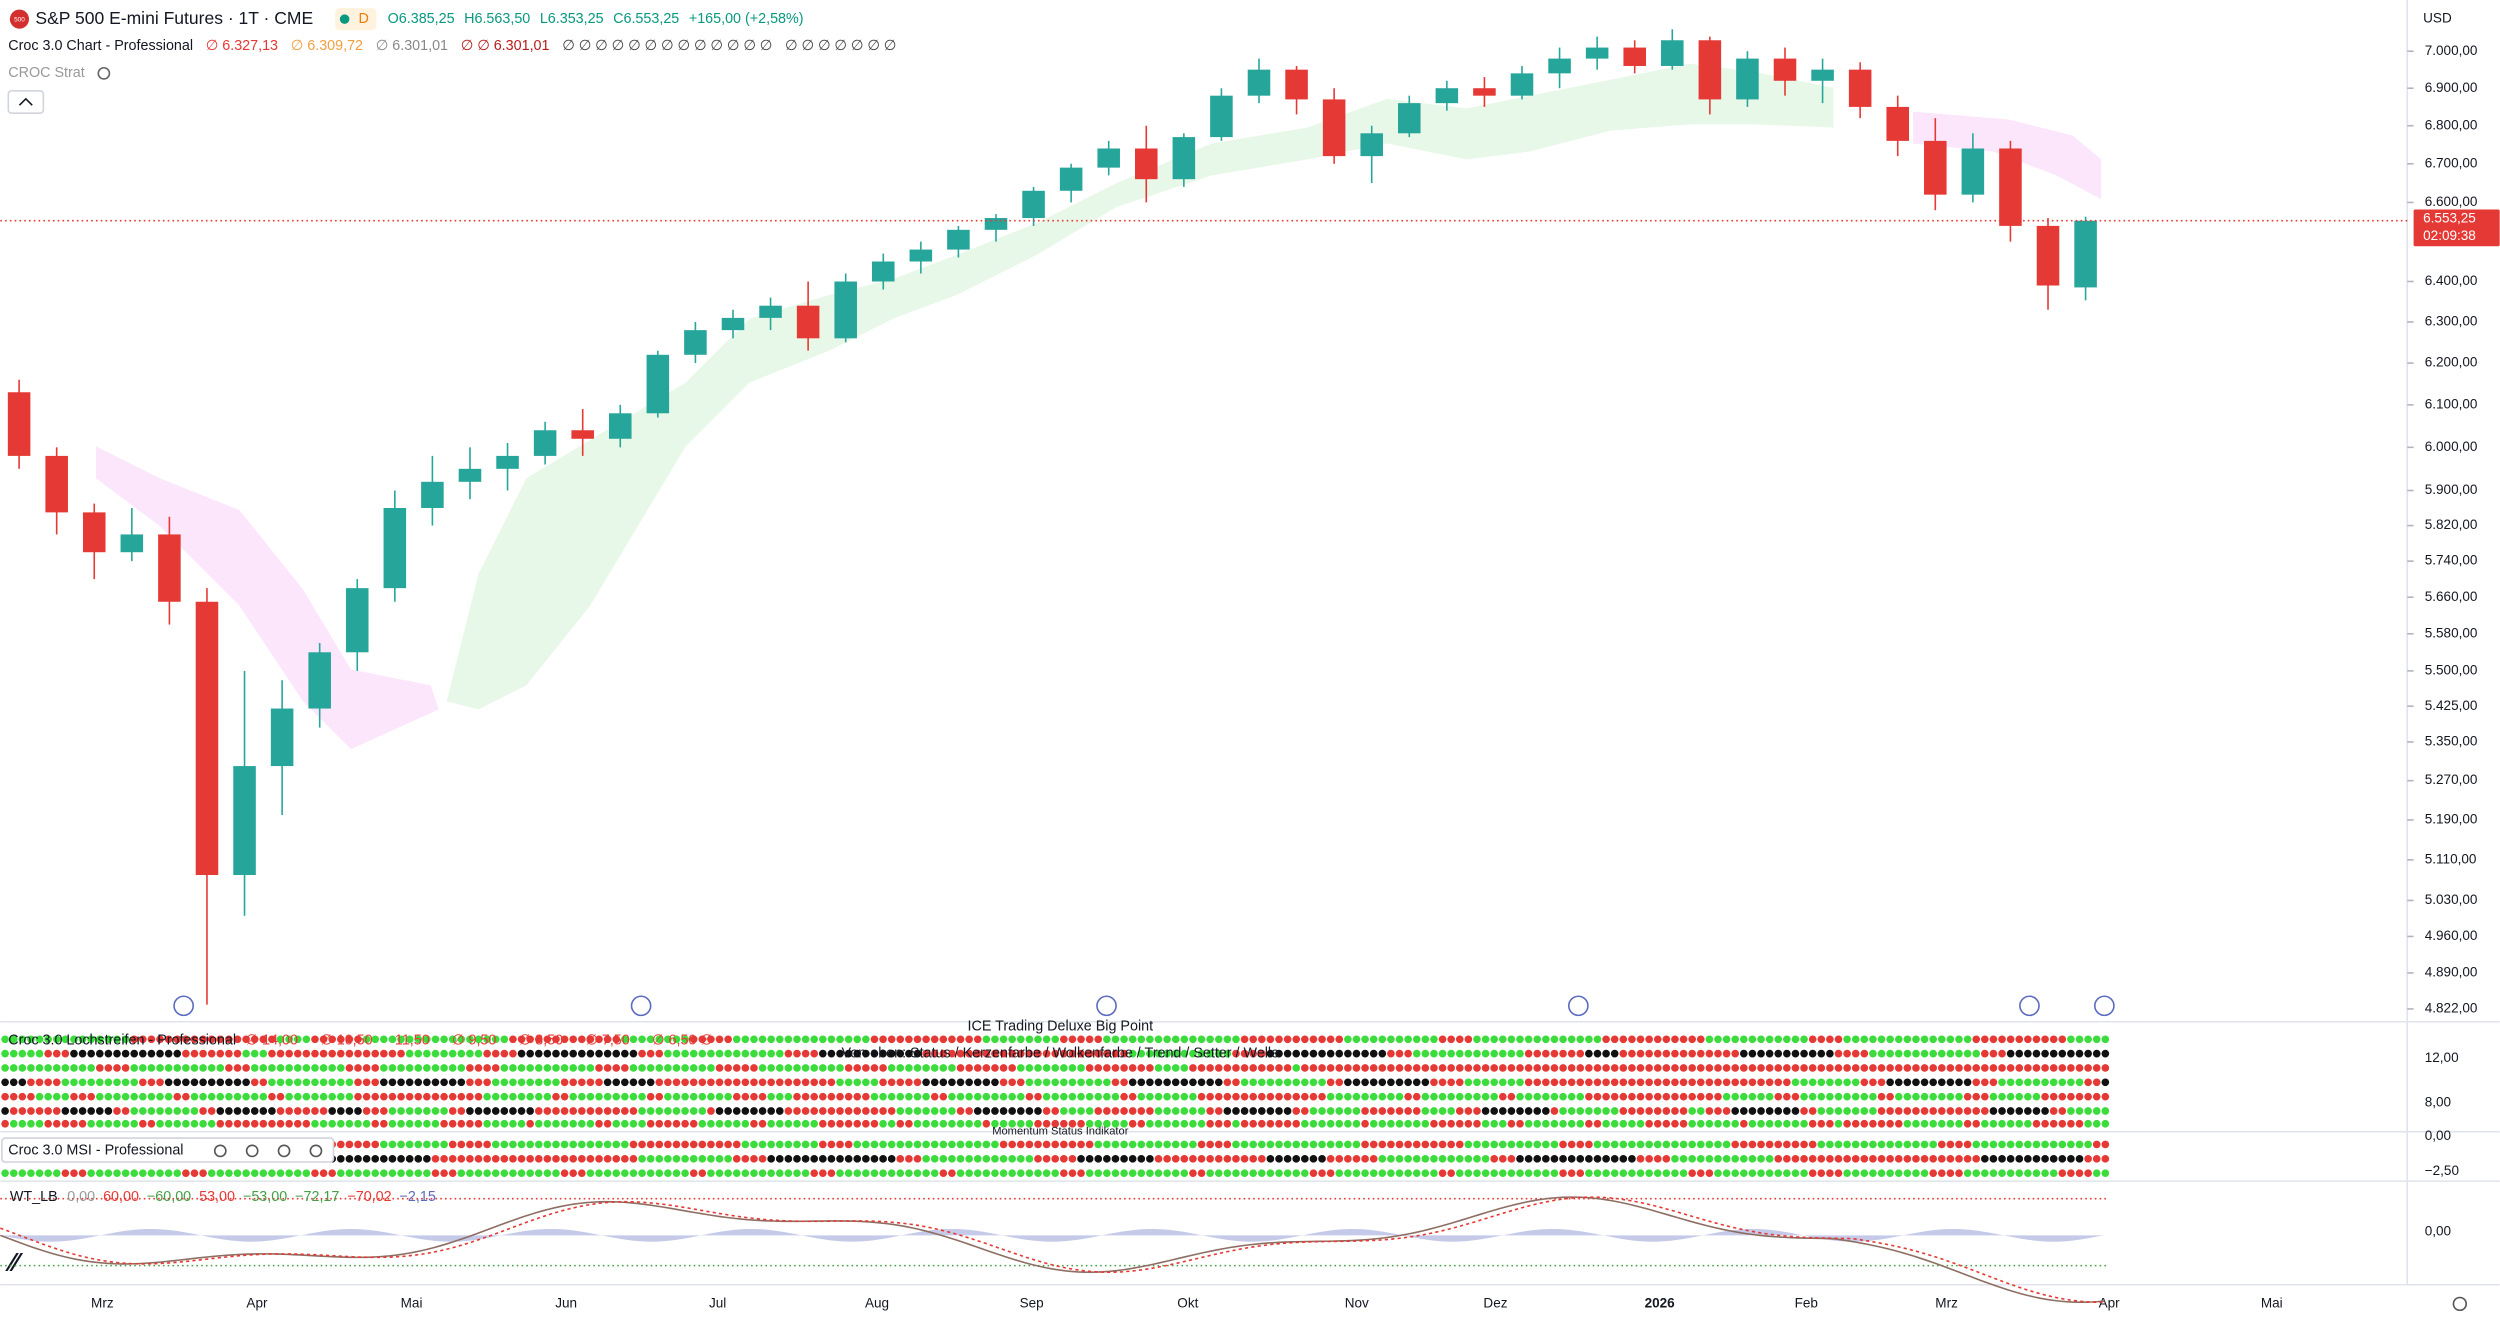  What do you see at coordinates (2437, 18) in the screenshot?
I see `currency: USD` at bounding box center [2437, 18].